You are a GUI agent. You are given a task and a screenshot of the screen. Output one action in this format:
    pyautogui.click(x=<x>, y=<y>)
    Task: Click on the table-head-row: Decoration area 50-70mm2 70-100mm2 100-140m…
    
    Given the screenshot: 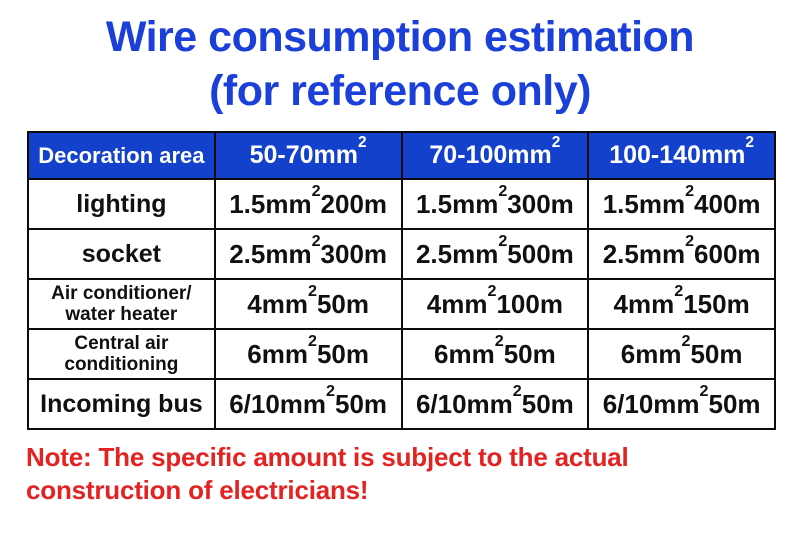 What is the action you would take?
    pyautogui.click(x=401, y=155)
    